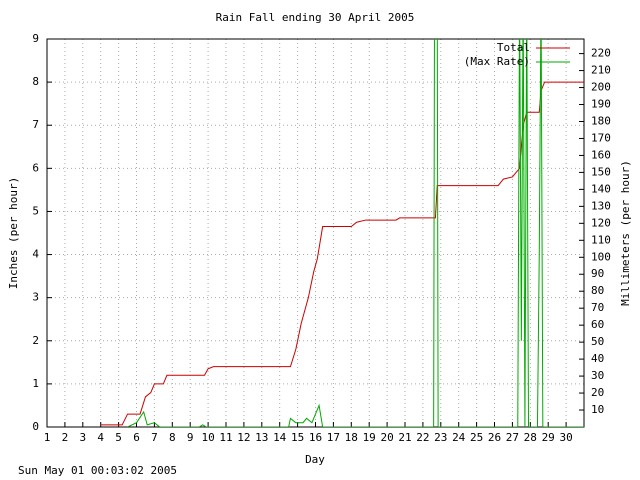 The height and width of the screenshot is (480, 640). Describe the element at coordinates (497, 61) in the screenshot. I see `legend-label: (Max Rate)` at that location.